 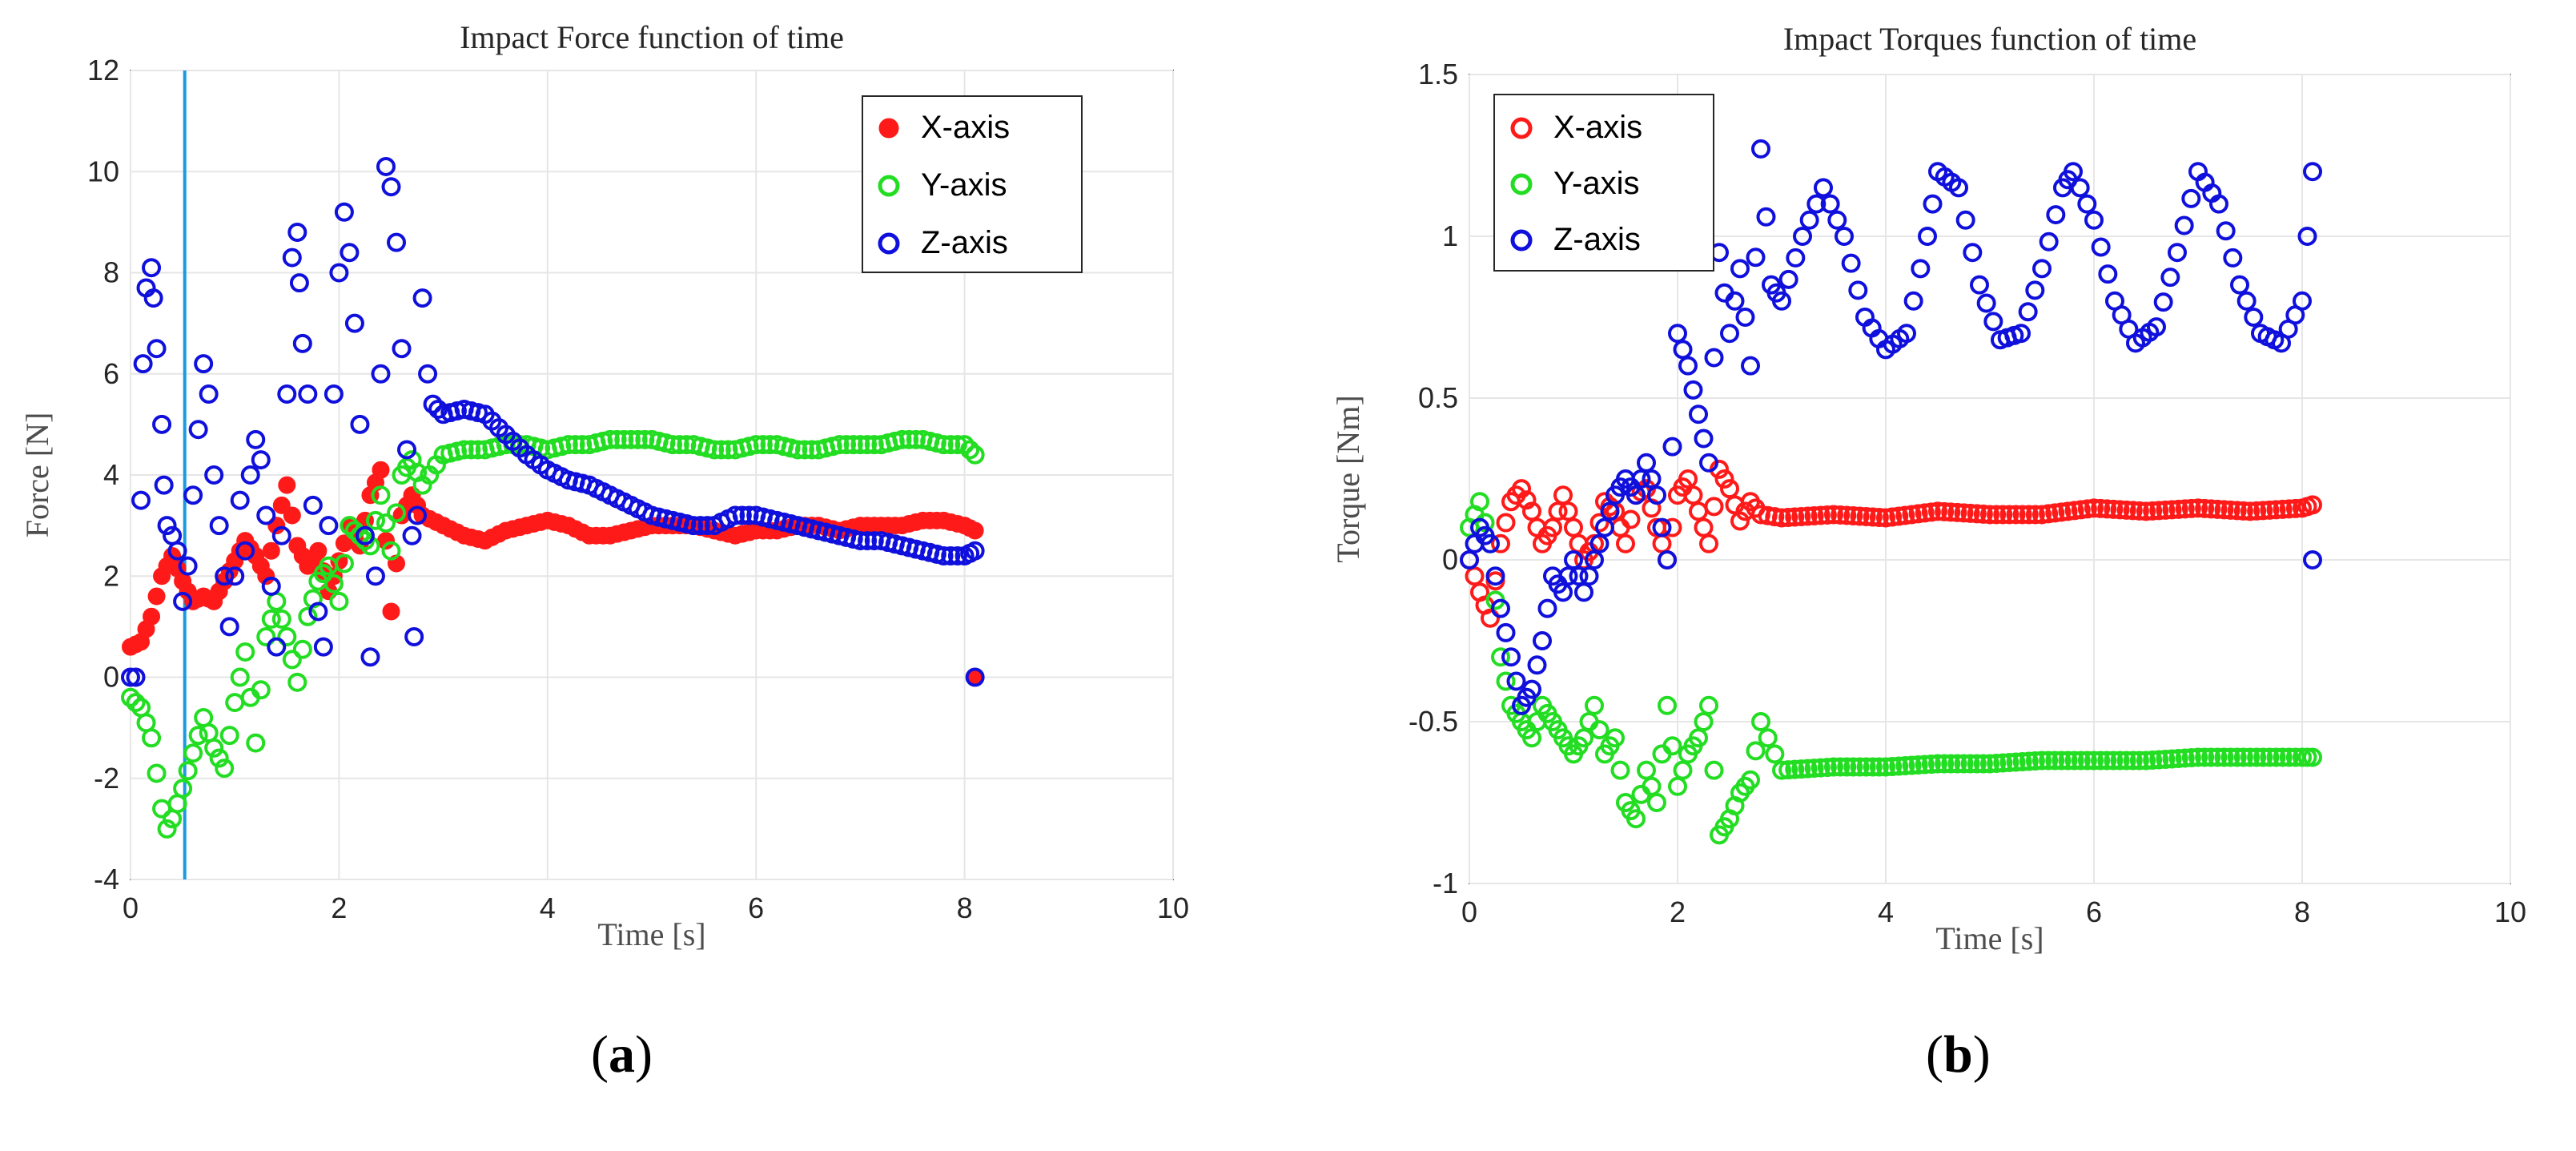 I want to click on force-y-tick-label: 10, so click(x=103, y=171).